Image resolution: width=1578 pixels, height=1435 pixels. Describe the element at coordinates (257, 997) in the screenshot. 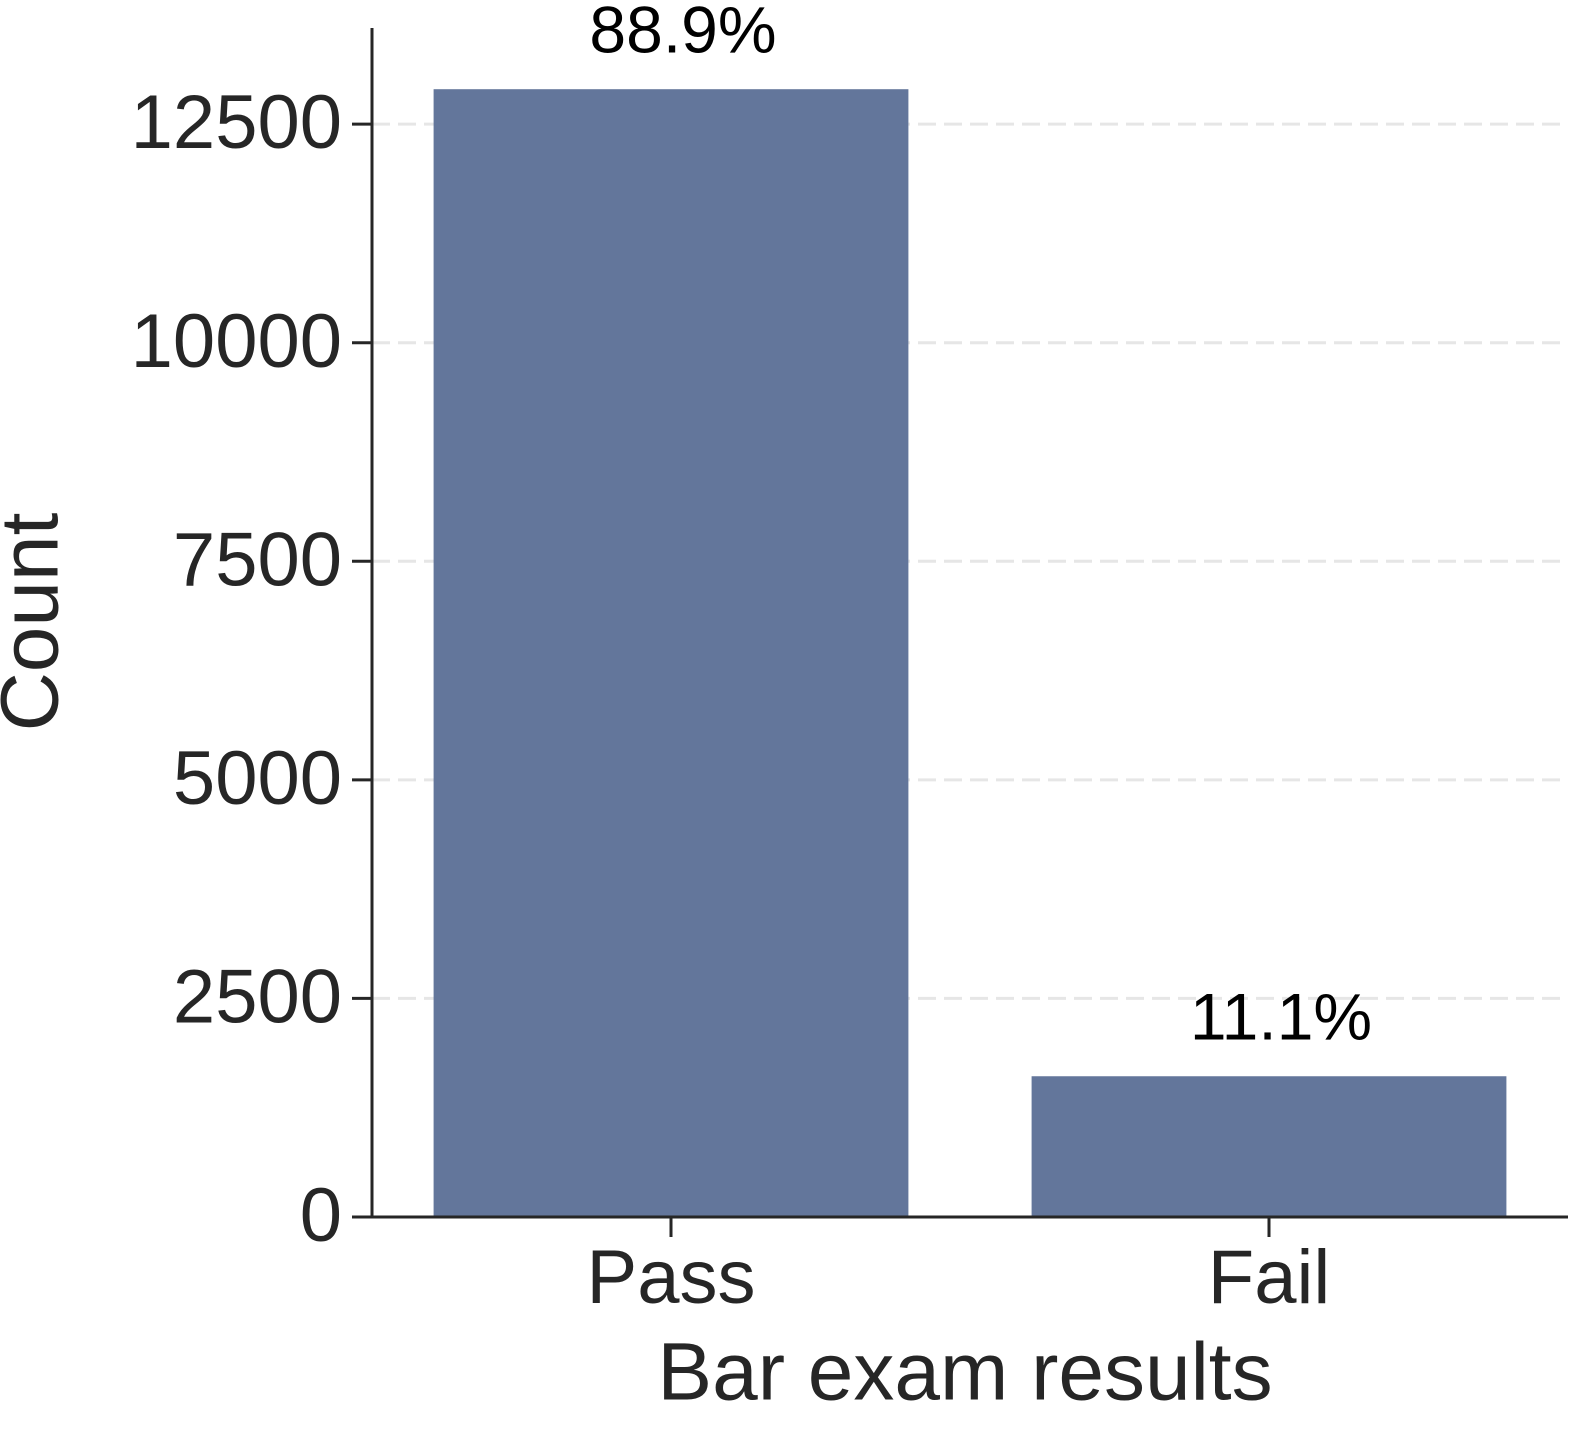

I see `y-tick-label: 2500` at that location.